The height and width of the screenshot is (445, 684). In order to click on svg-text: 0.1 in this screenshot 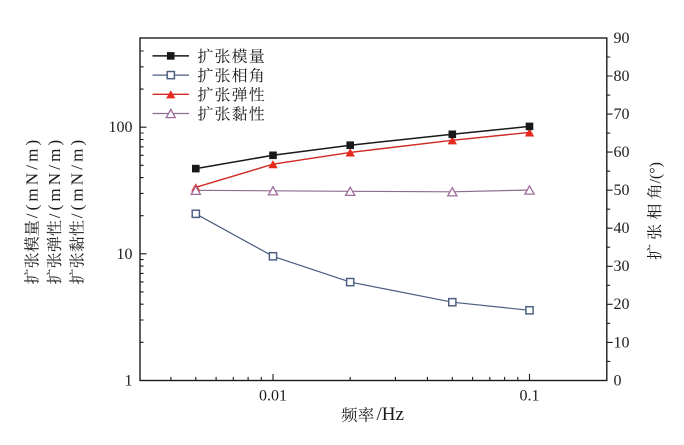, I will do `click(530, 396)`.